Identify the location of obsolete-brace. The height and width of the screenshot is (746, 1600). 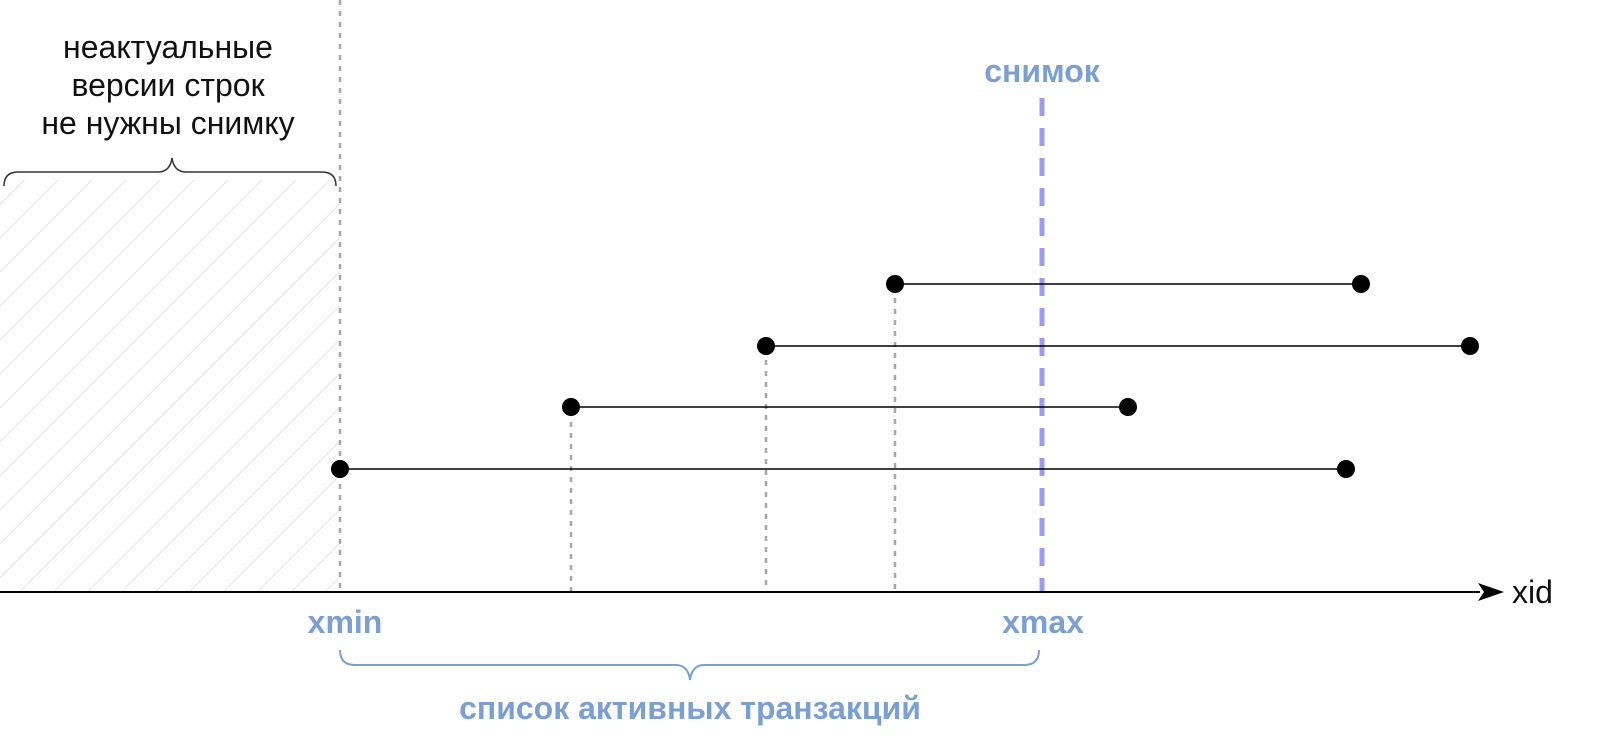
(170, 172).